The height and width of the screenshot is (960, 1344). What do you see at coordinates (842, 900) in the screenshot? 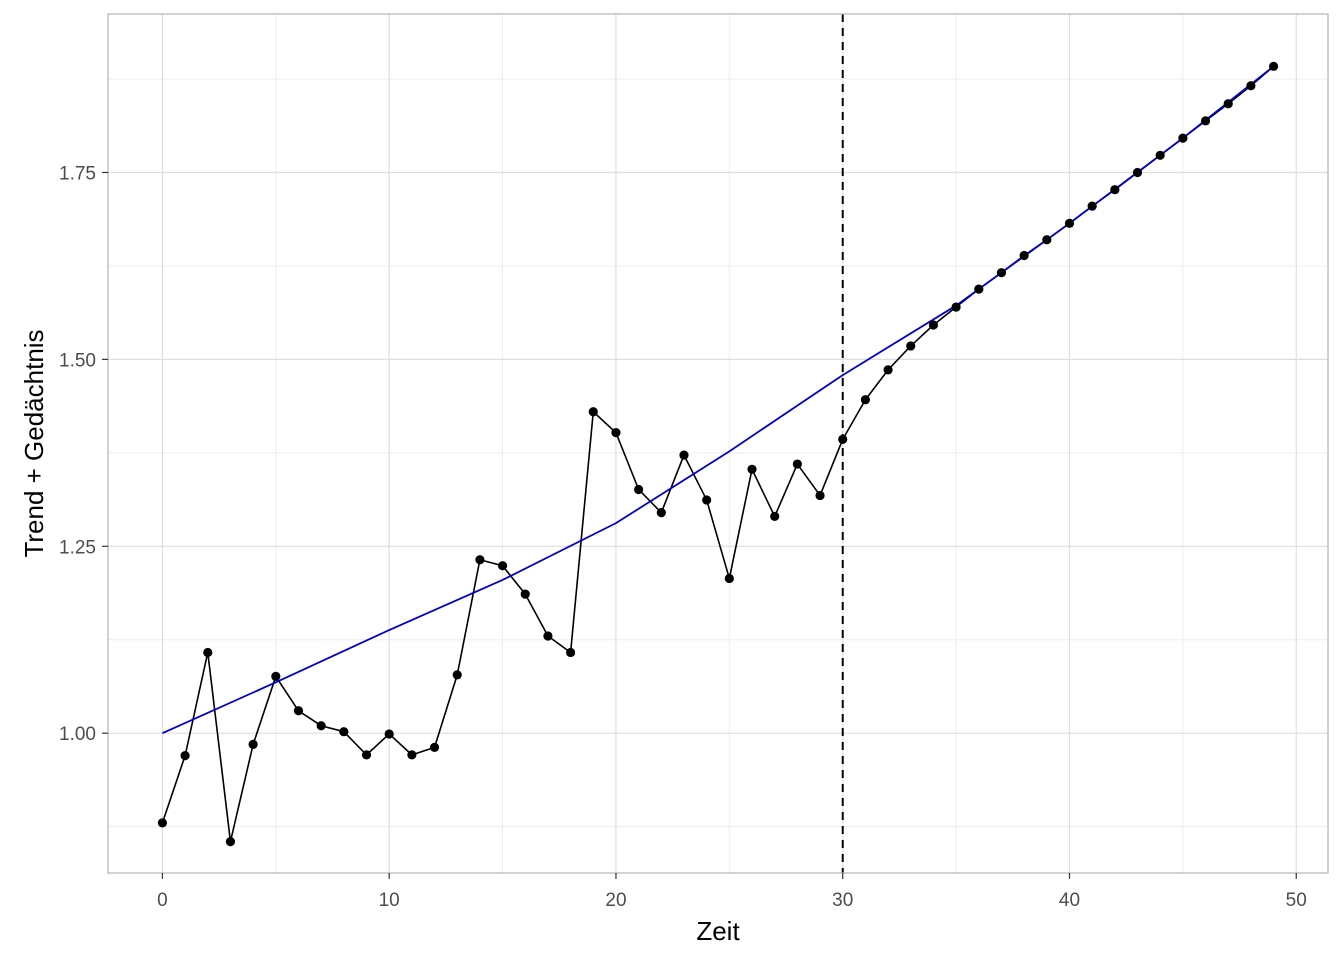
I see `x-tick-label: 30` at bounding box center [842, 900].